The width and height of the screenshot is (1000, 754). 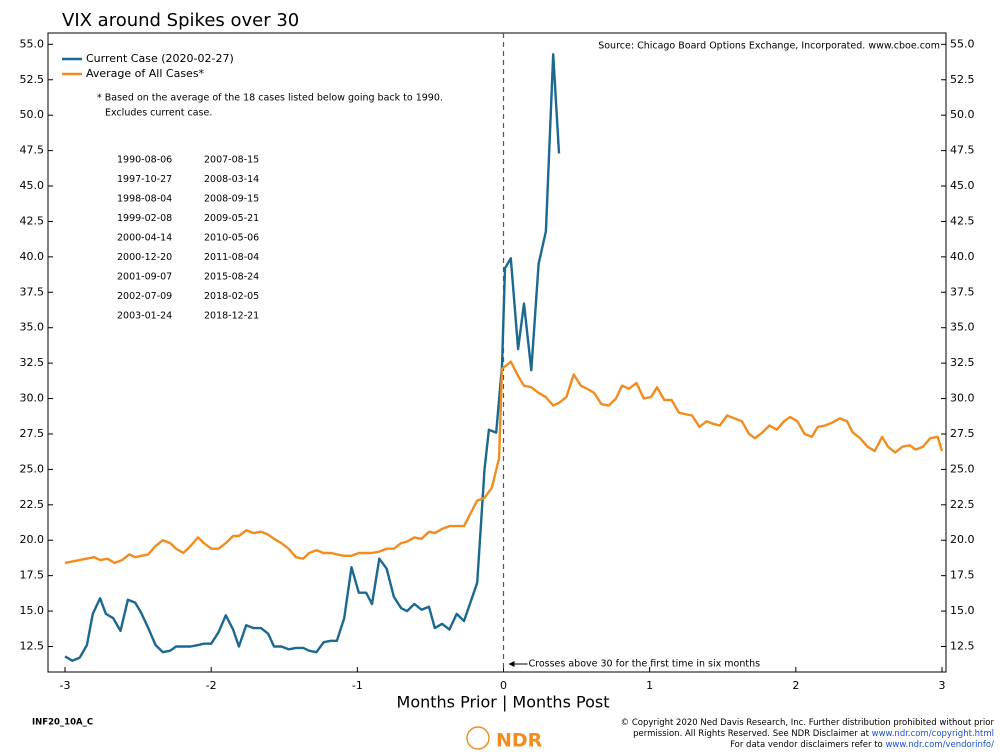 What do you see at coordinates (231, 257) in the screenshot?
I see `case-date: 2011-08-04` at bounding box center [231, 257].